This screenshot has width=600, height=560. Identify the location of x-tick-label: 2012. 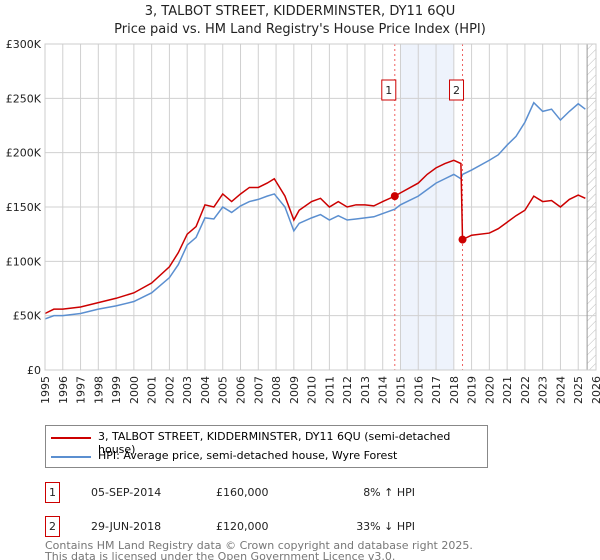
(347, 390).